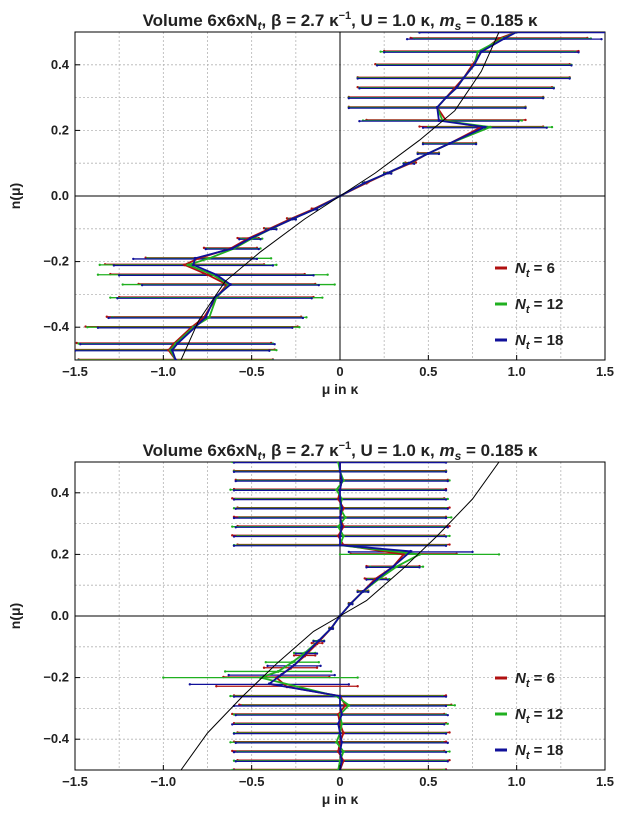  Describe the element at coordinates (447, 450) in the screenshot. I see `title-m: m` at that location.